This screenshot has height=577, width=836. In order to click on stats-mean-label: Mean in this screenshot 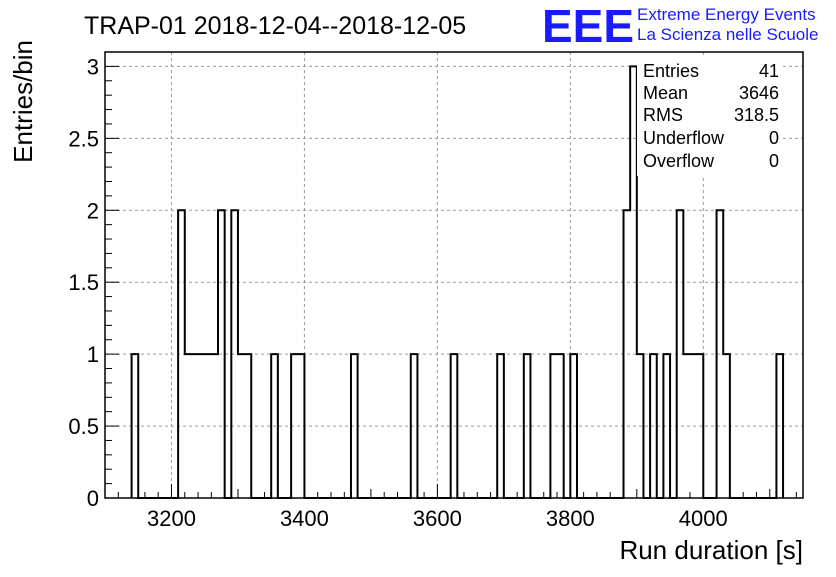, I will do `click(665, 93)`.